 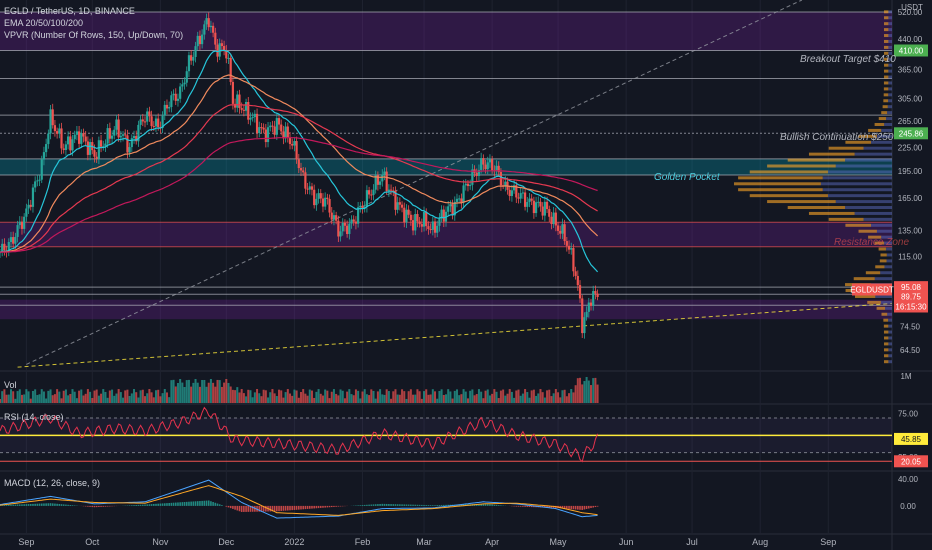 What do you see at coordinates (69, 11) in the screenshot?
I see `symbol-legend: EGLD / TetherUS, 1D, BINANCE` at bounding box center [69, 11].